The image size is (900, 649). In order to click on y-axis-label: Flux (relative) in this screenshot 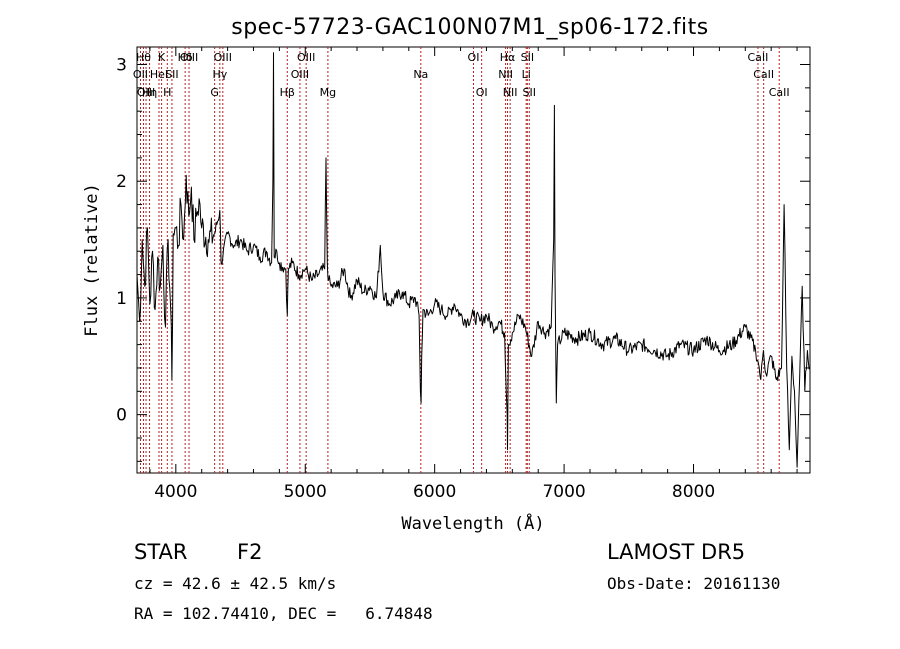, I will do `click(92, 260)`.